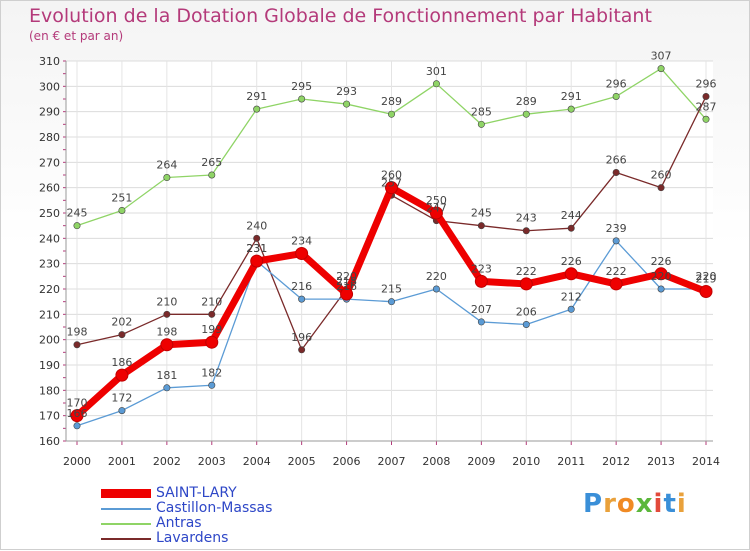  I want to click on x-tick-label: 2011, so click(571, 461).